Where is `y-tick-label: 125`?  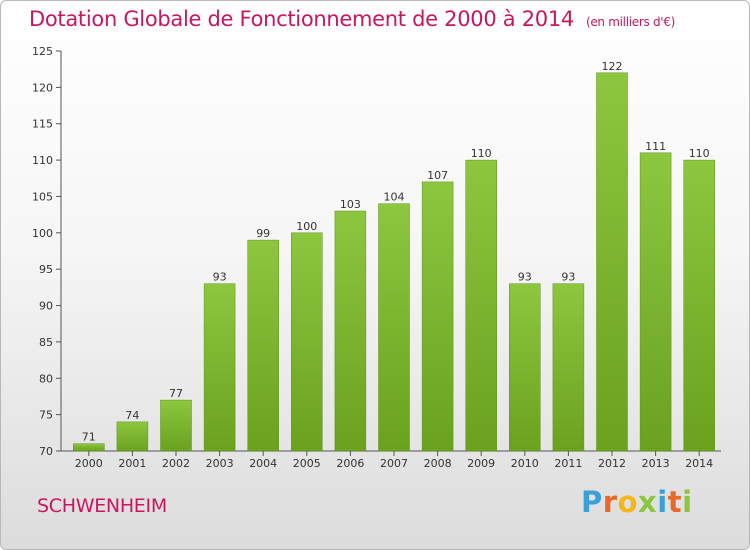
y-tick-label: 125 is located at coordinates (42, 51).